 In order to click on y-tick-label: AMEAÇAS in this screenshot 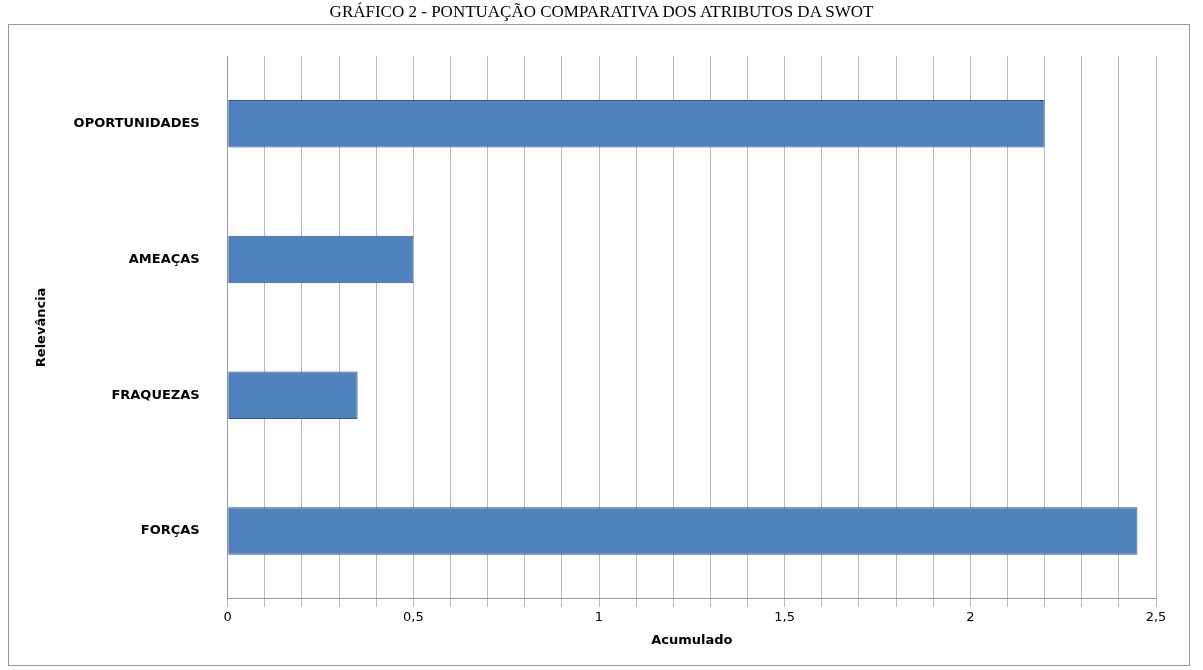, I will do `click(164, 258)`.